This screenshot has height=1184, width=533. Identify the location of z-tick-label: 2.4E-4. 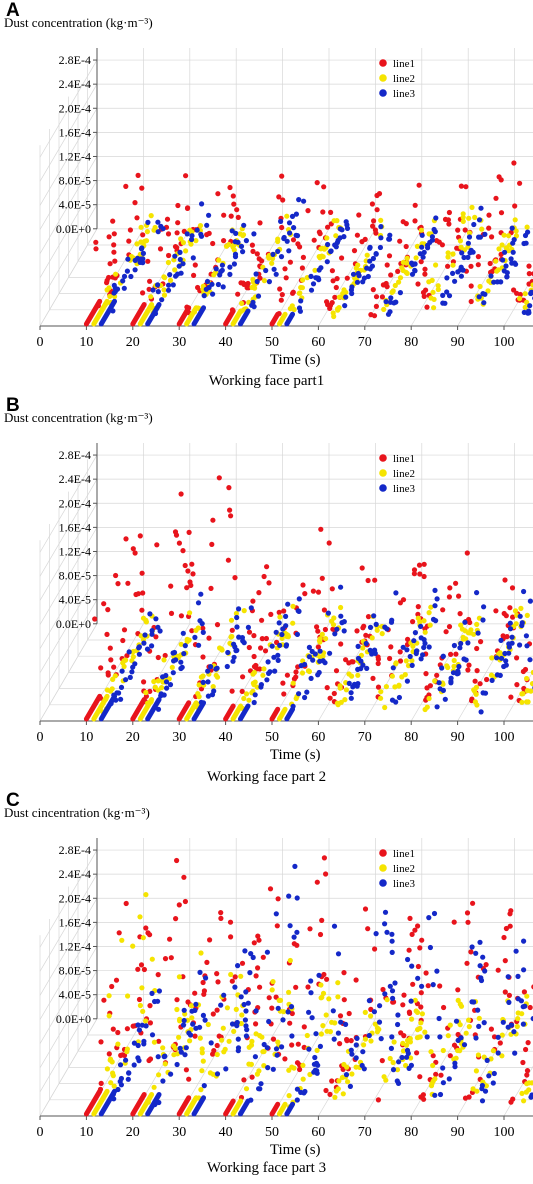
(75, 479).